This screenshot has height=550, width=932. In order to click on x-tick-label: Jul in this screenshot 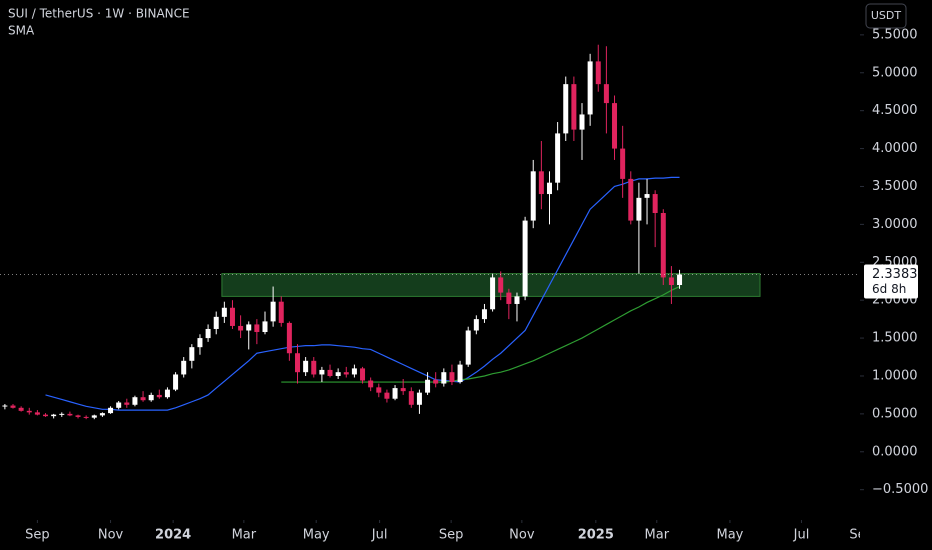, I will do `click(801, 535)`.